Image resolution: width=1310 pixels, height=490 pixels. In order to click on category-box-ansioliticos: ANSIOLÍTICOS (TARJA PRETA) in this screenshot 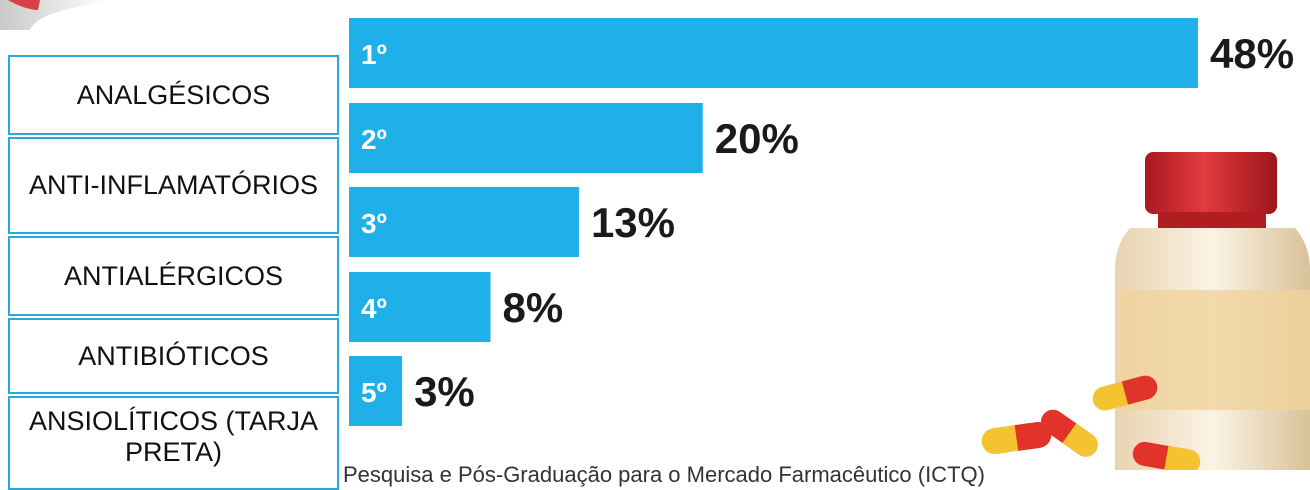, I will do `click(173, 443)`.